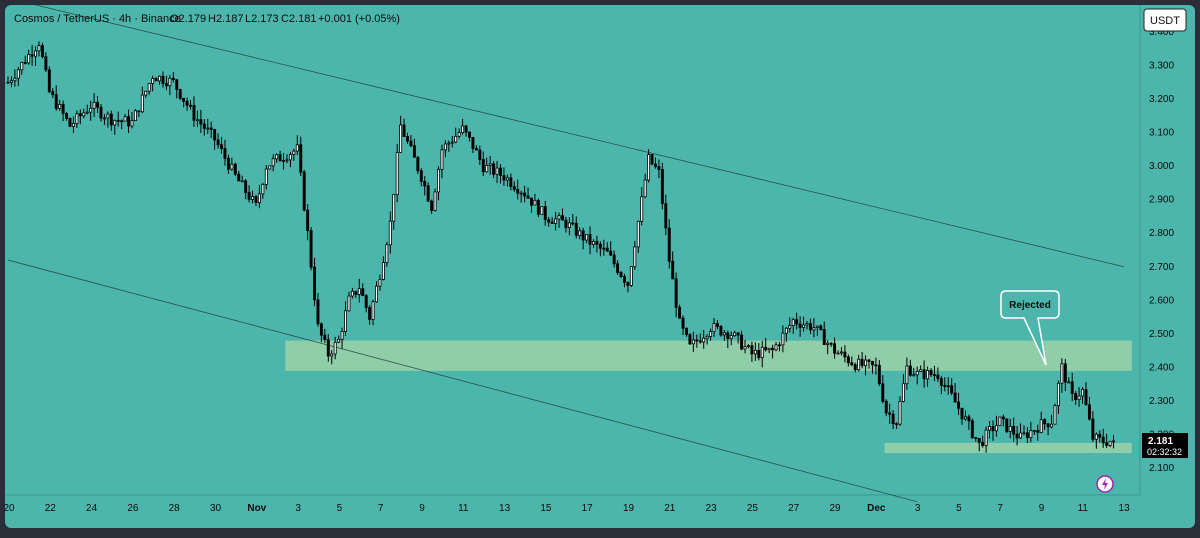 The height and width of the screenshot is (538, 1200). I want to click on last-price-countdown: 02:32:32, so click(1164, 452).